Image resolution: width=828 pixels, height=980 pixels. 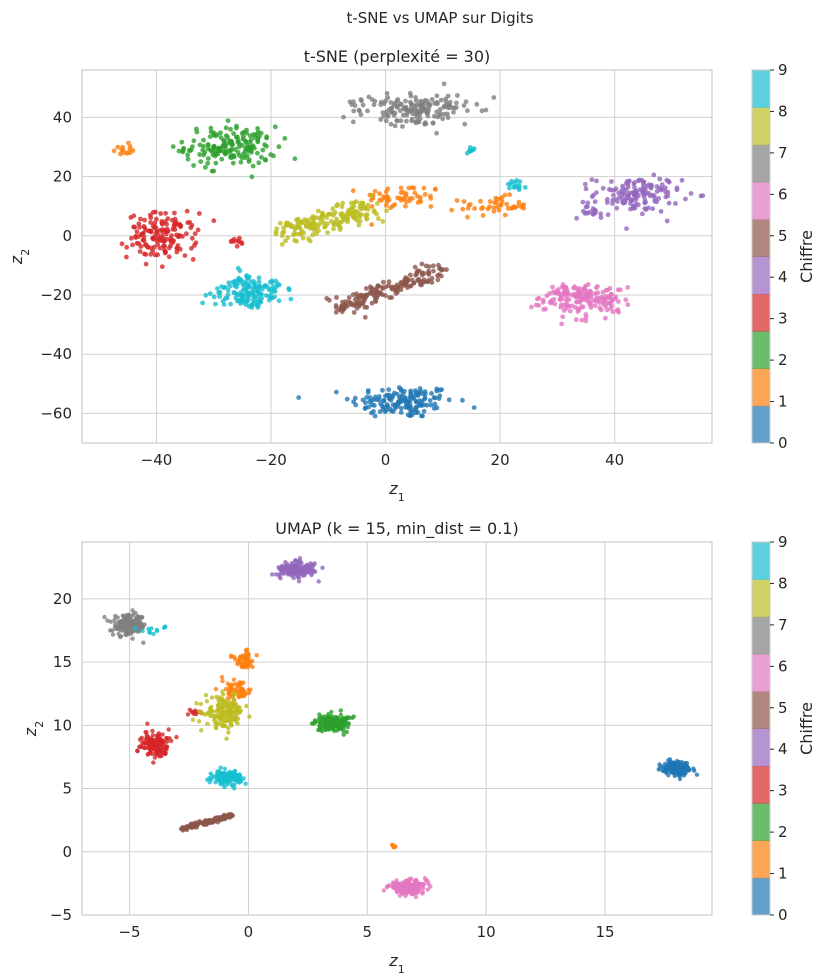 What do you see at coordinates (783, 791) in the screenshot?
I see `colorbar-tick-label: 3` at bounding box center [783, 791].